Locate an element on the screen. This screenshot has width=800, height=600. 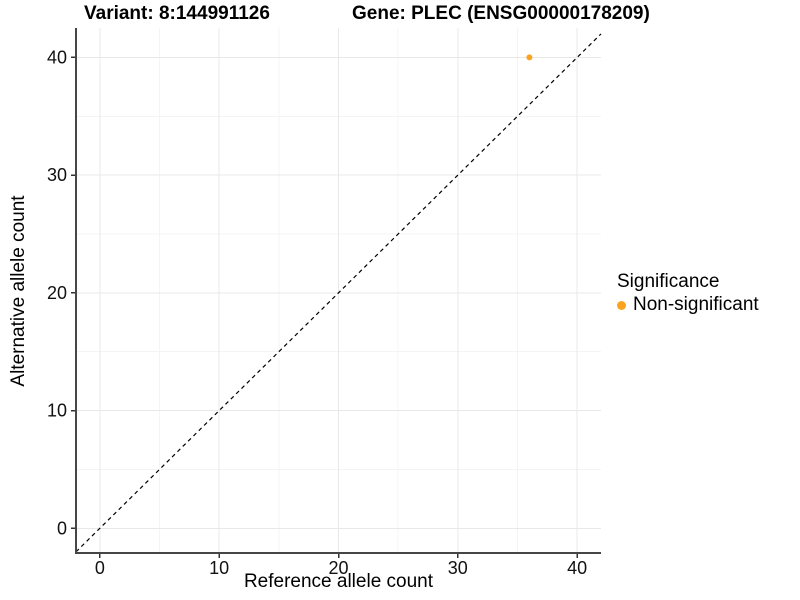
data-point is located at coordinates (529, 57).